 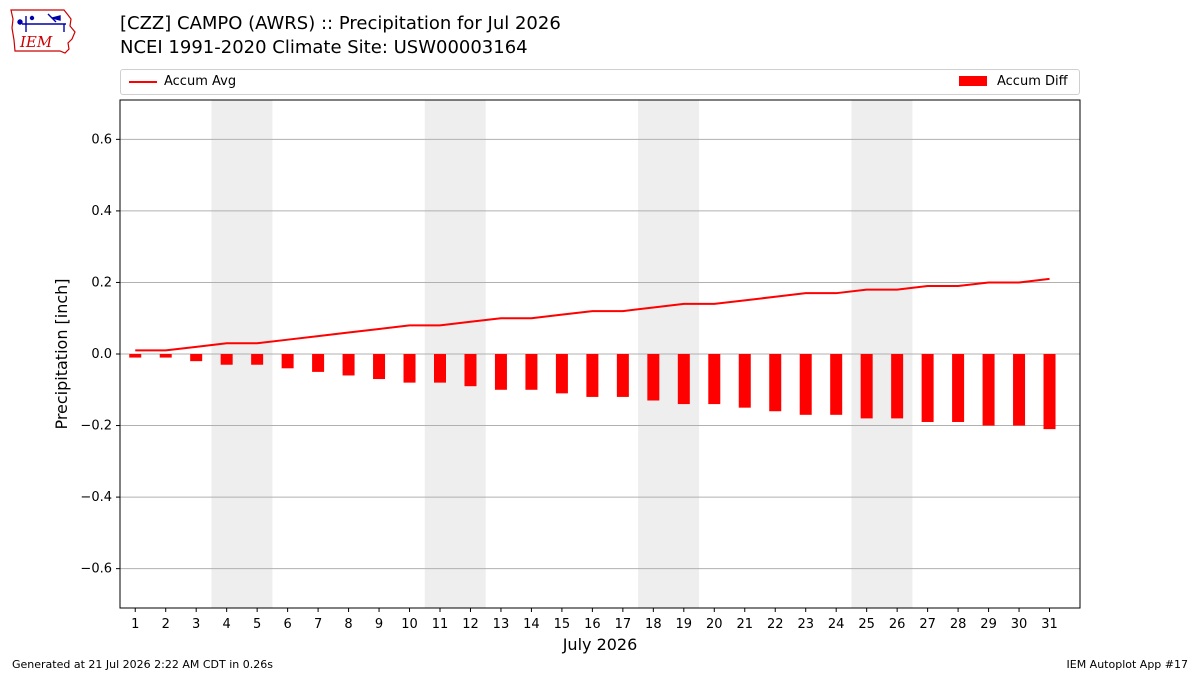 I want to click on x-tick-label: 9, so click(x=379, y=624).